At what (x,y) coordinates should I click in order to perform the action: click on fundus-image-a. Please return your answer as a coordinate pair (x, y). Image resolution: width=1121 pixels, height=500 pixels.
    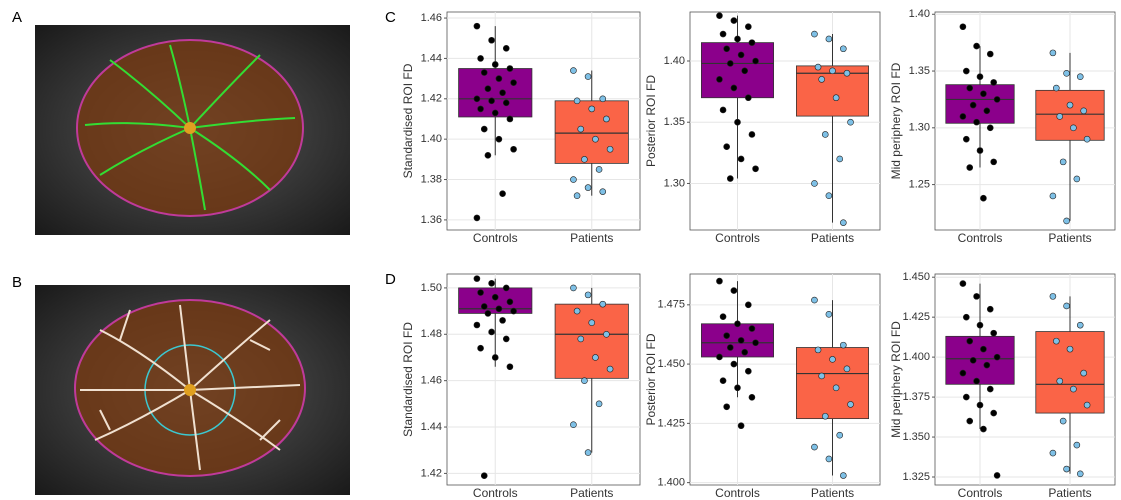
    Looking at the image, I should click on (192, 130).